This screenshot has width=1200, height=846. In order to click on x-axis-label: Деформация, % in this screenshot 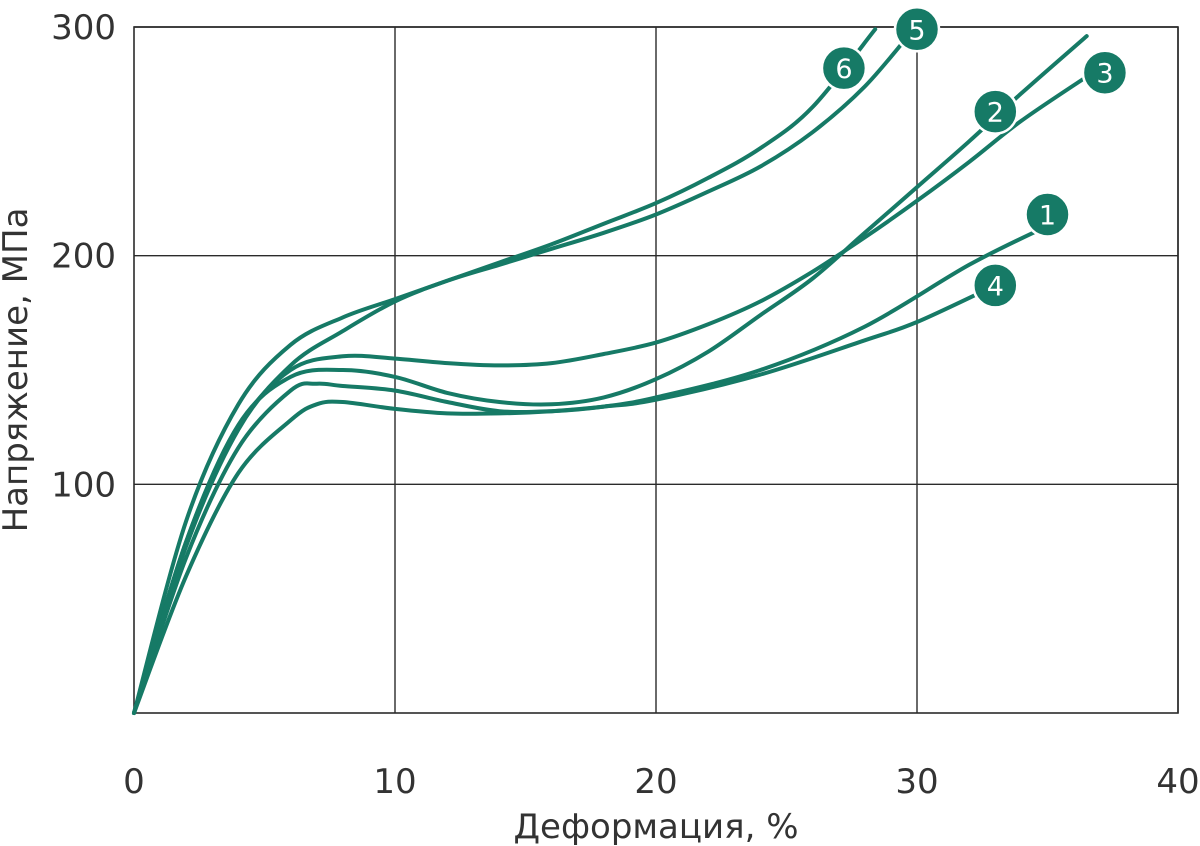, I will do `click(655, 826)`.